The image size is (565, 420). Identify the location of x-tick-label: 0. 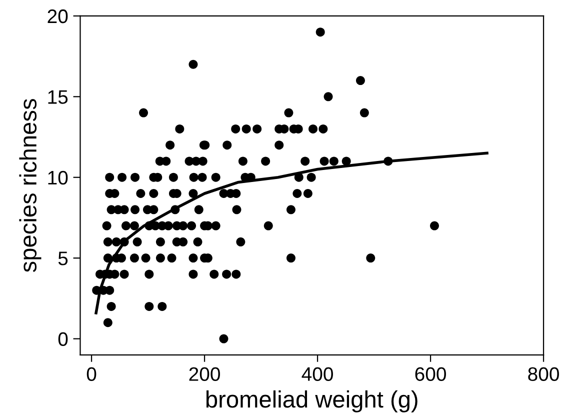
(91, 374).